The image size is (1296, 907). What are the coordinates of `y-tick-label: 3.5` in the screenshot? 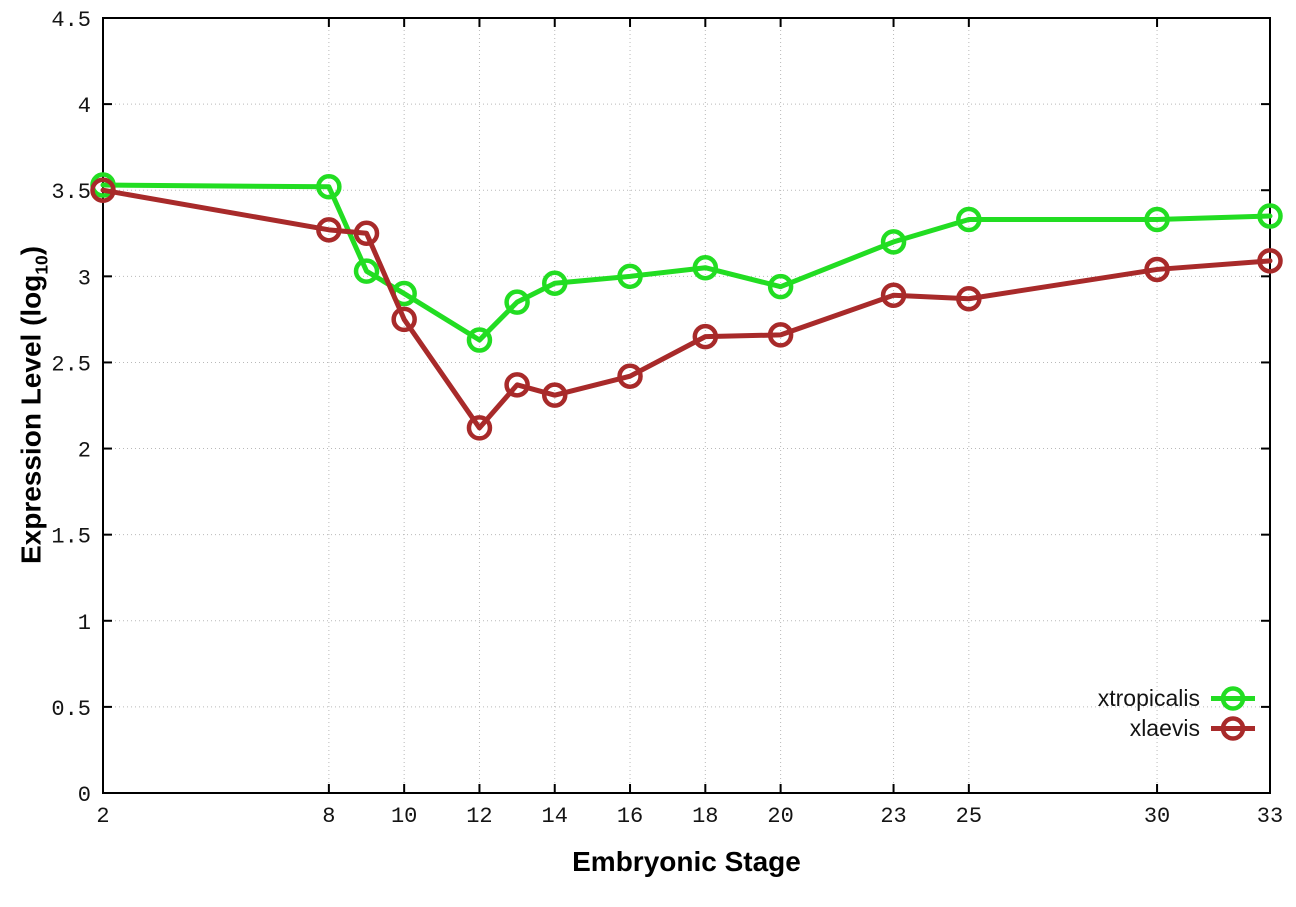 It's located at (71, 192).